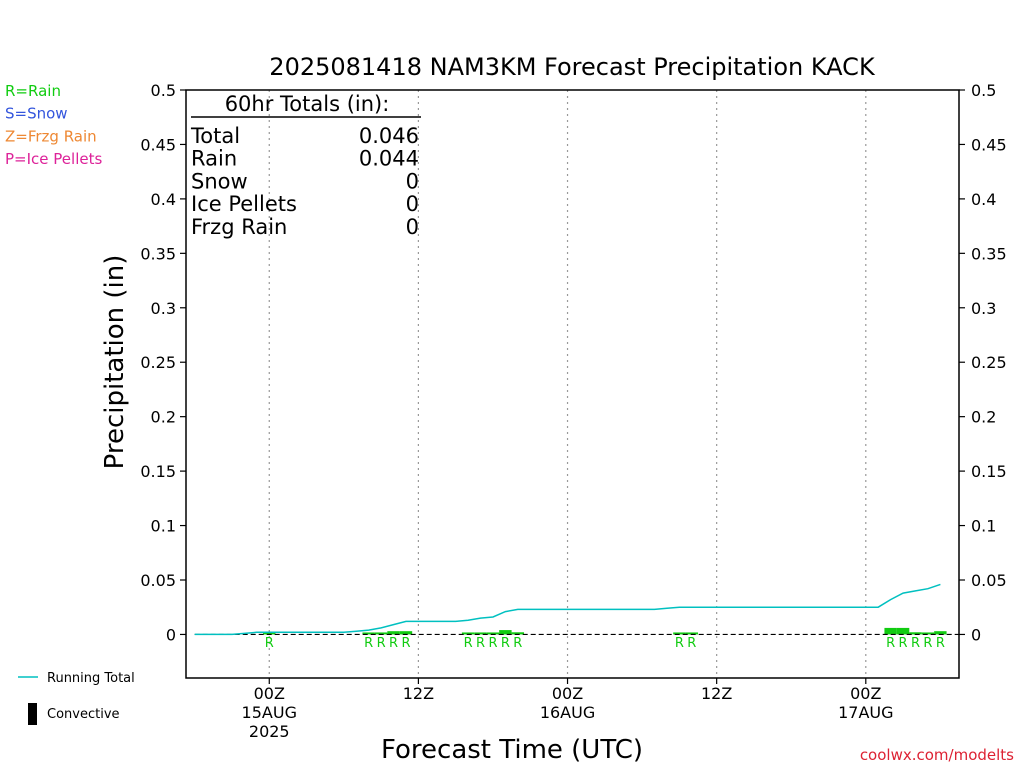  Describe the element at coordinates (239, 227) in the screenshot. I see `totals-row-label: Frzg Rain` at that location.